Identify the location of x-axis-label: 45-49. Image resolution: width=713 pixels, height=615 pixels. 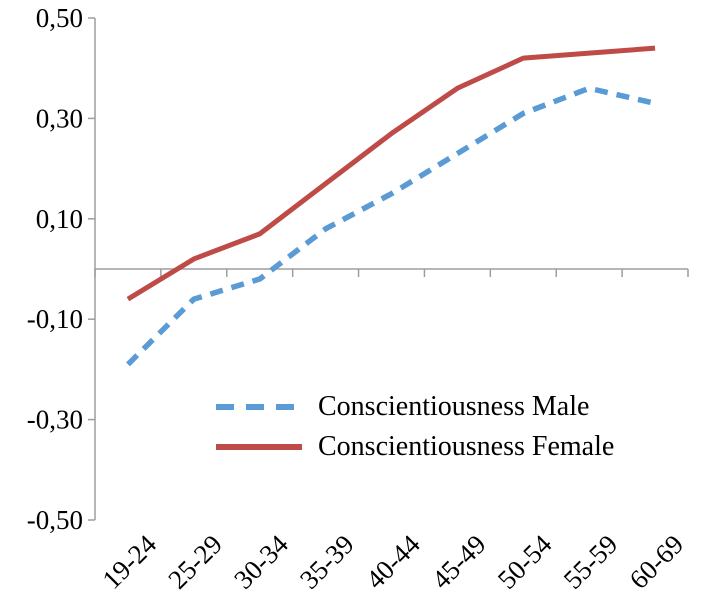
(459, 562).